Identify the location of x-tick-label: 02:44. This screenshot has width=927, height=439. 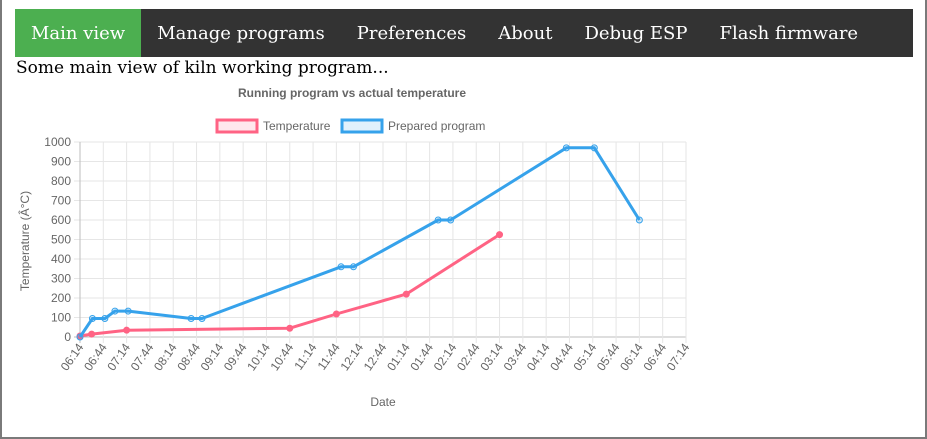
(468, 356).